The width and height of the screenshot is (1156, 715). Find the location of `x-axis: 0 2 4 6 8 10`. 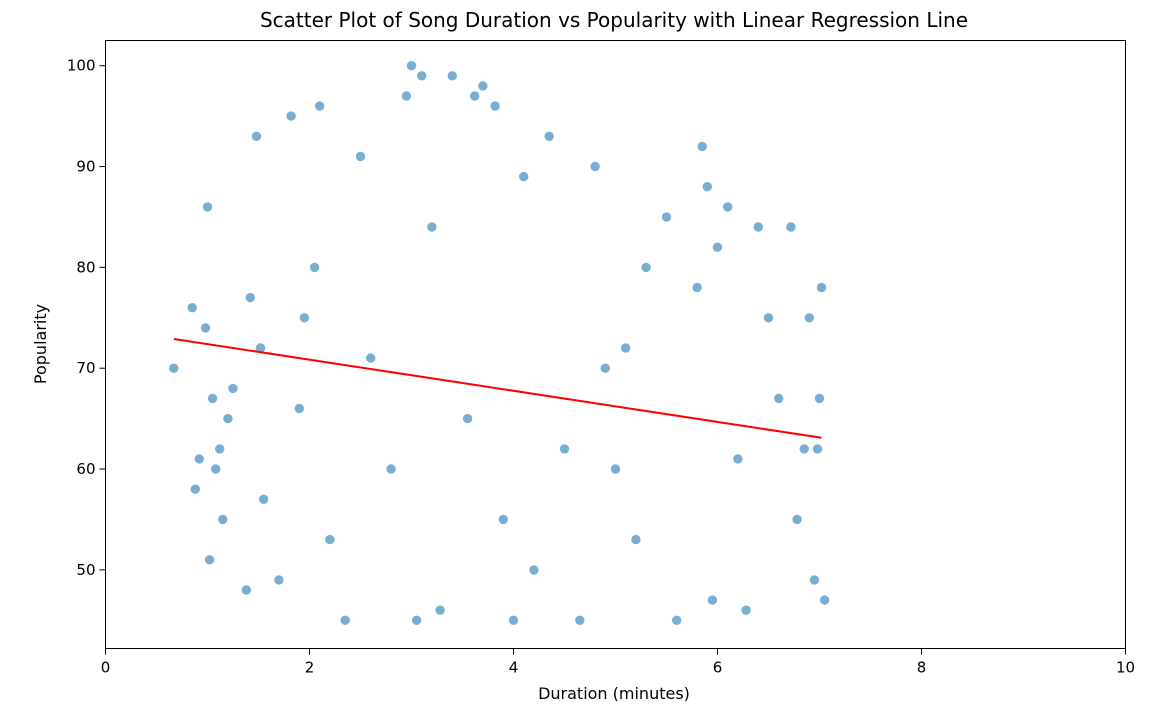

x-axis: 0 2 4 6 8 10 is located at coordinates (618, 662).